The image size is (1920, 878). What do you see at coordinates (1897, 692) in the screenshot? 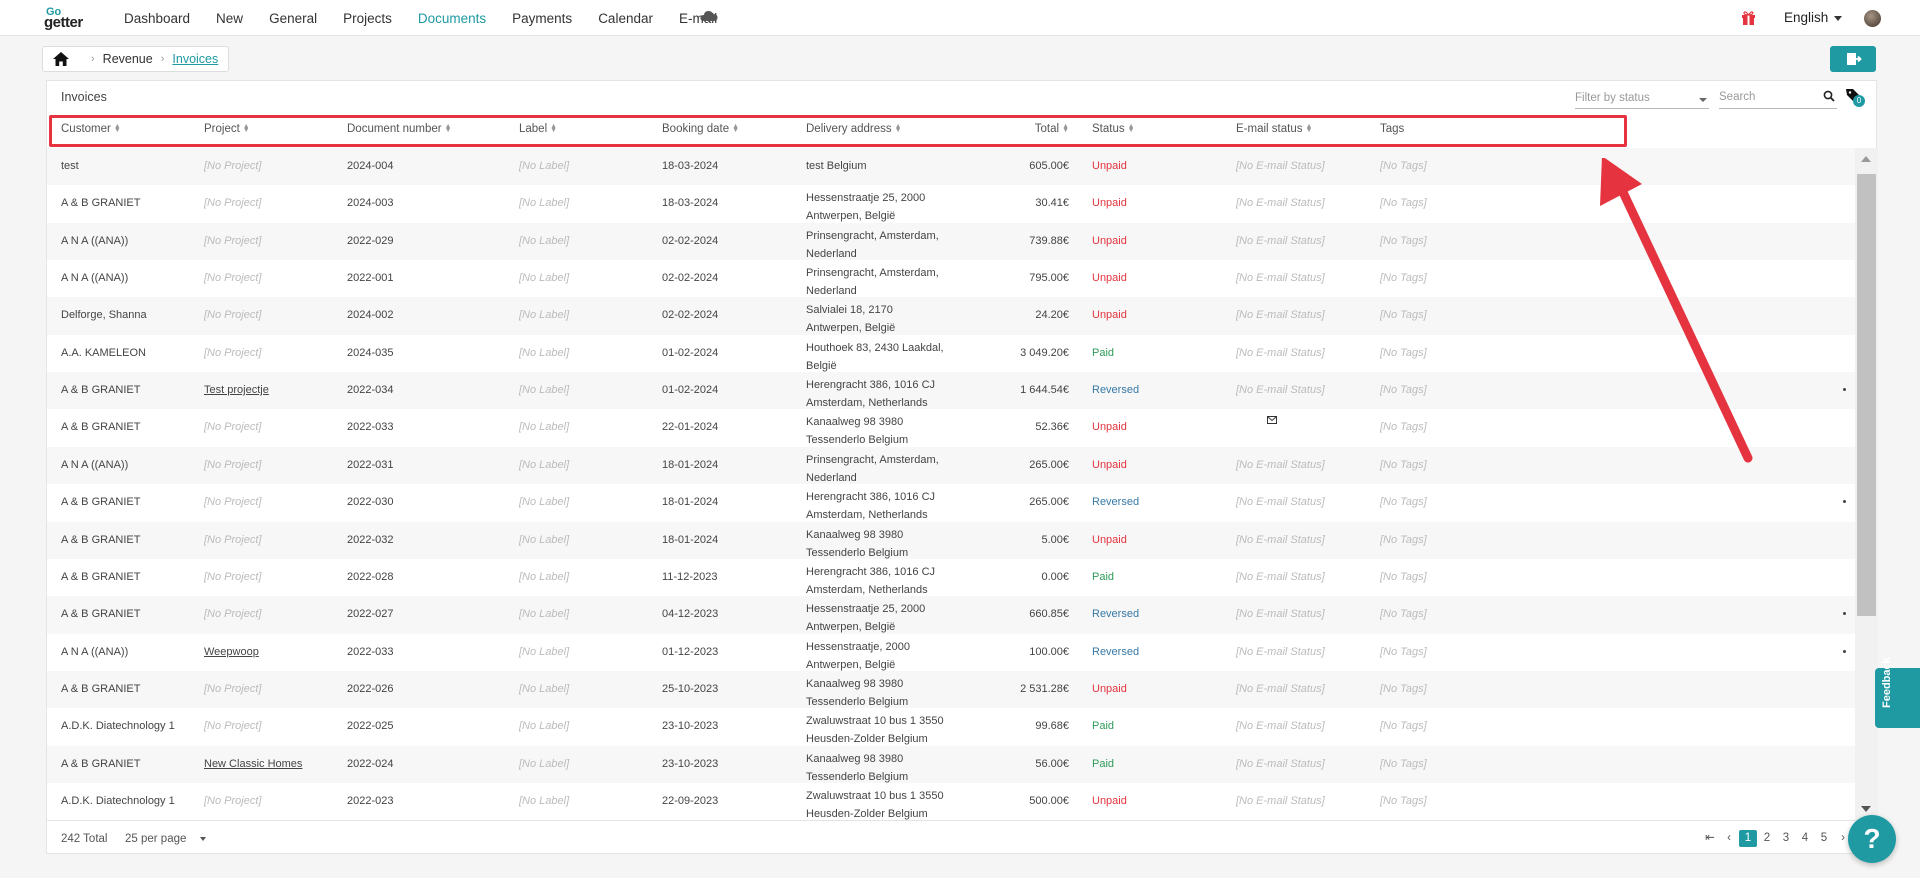
I see `feedback-tab: Feedback` at bounding box center [1897, 692].